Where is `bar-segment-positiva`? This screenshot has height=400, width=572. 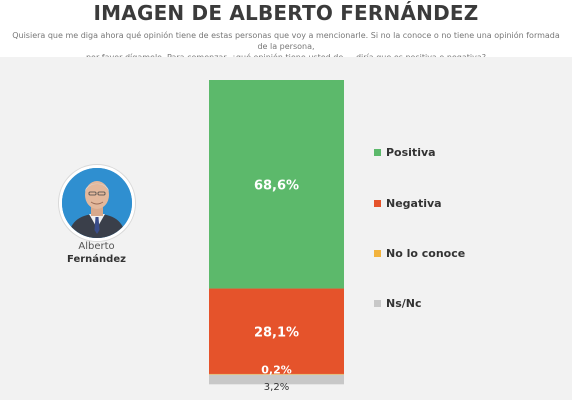 bar-segment-positiva is located at coordinates (276, 184).